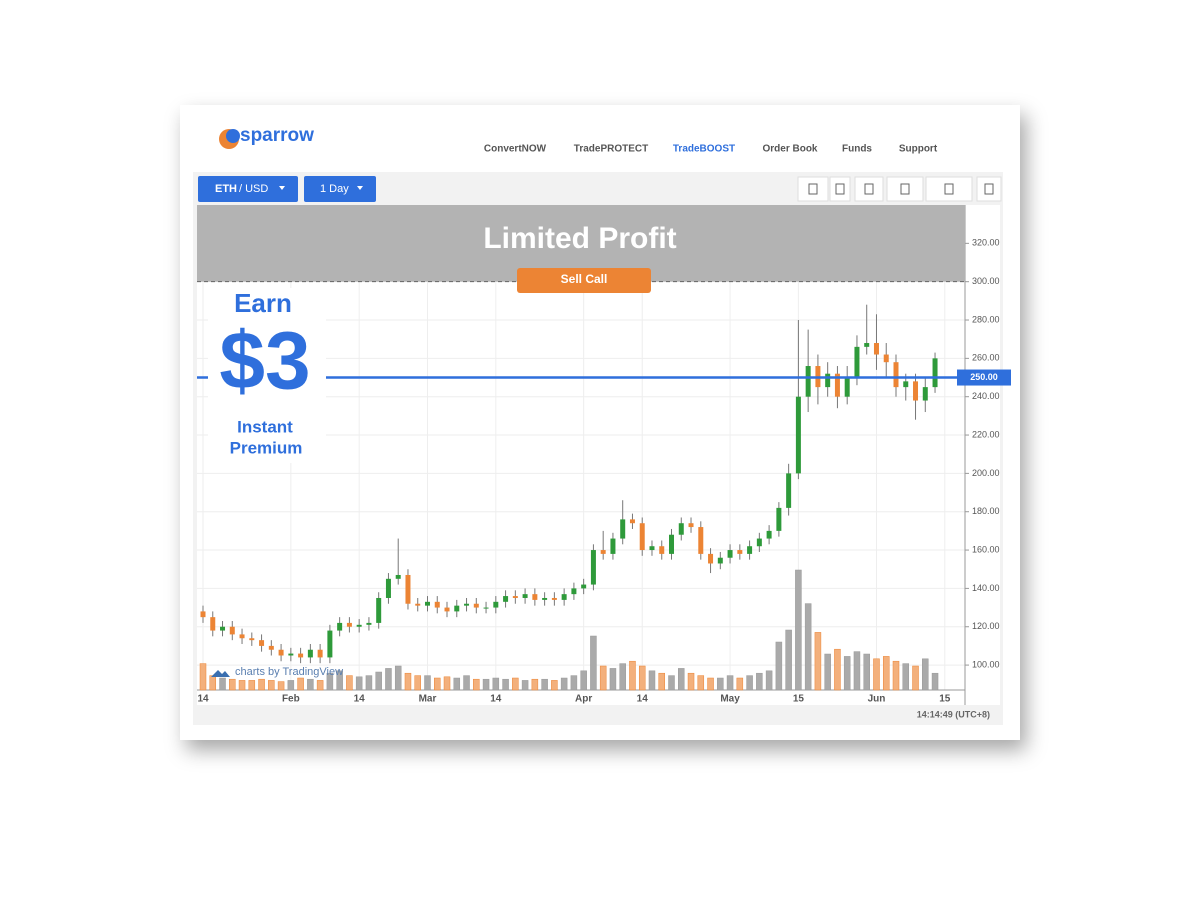  Describe the element at coordinates (918, 149) in the screenshot. I see `nav-item: Support` at that location.